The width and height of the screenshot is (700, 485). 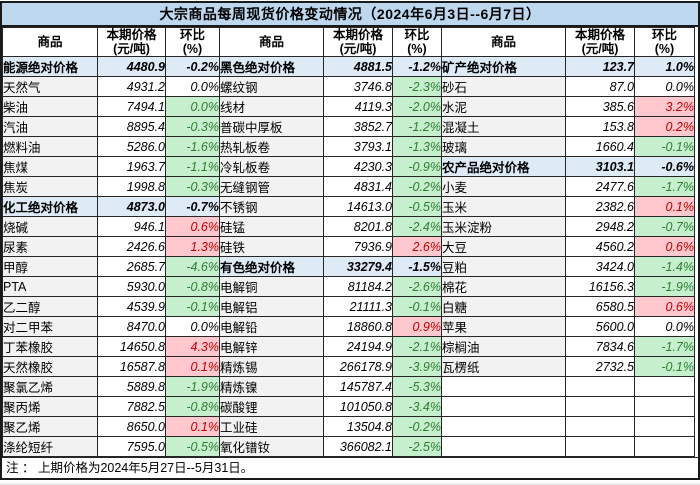 I want to click on current-price-cell: 87.0, so click(x=600, y=86).